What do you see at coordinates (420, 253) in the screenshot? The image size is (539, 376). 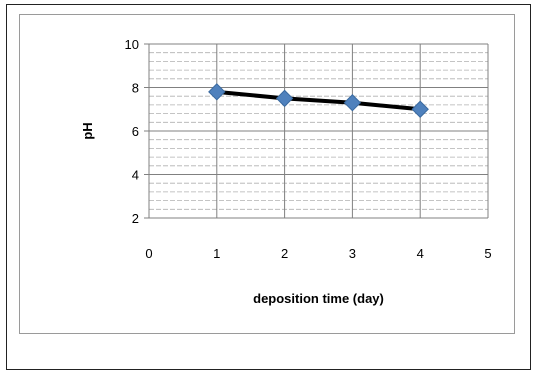 I see `x-tick-label: 4` at bounding box center [420, 253].